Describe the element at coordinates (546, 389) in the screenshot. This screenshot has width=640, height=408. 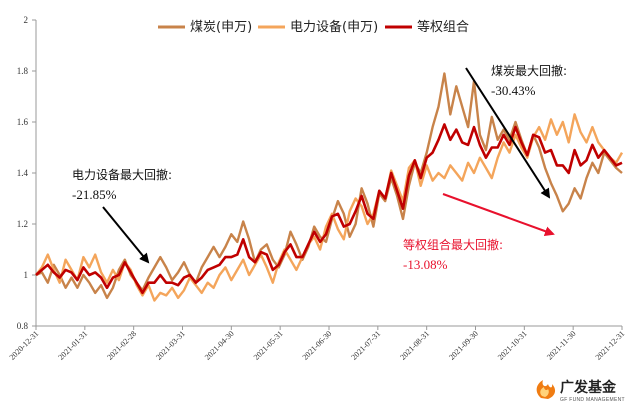
I see `gf-flame-icon` at that location.